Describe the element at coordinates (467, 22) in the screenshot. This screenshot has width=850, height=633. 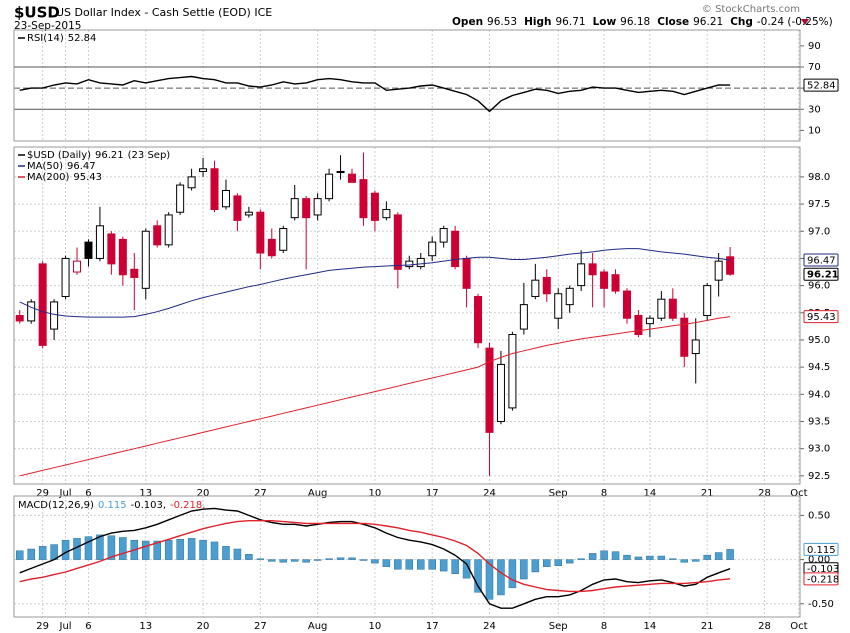
I see `quote-label: Open` at that location.